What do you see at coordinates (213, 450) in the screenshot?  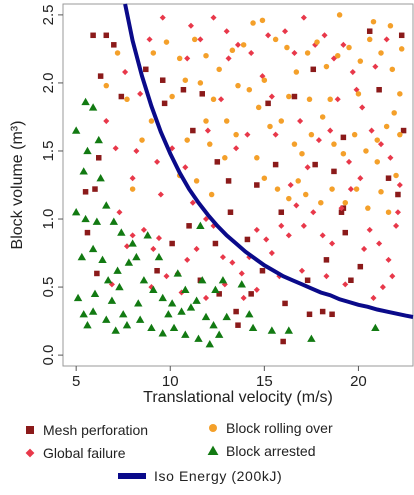 I see `legend-marker` at bounding box center [213, 450].